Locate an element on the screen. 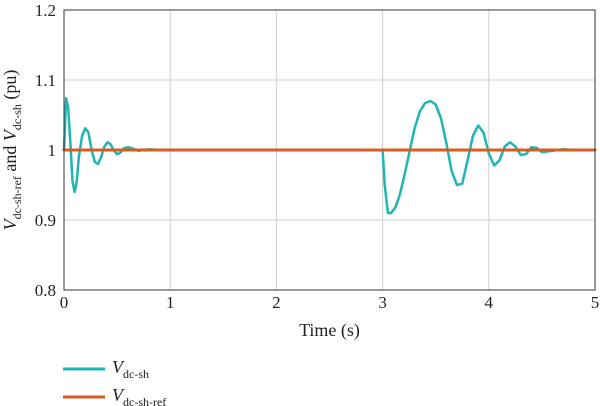 The width and height of the screenshot is (600, 406). x-tick-label: 5 is located at coordinates (595, 302).